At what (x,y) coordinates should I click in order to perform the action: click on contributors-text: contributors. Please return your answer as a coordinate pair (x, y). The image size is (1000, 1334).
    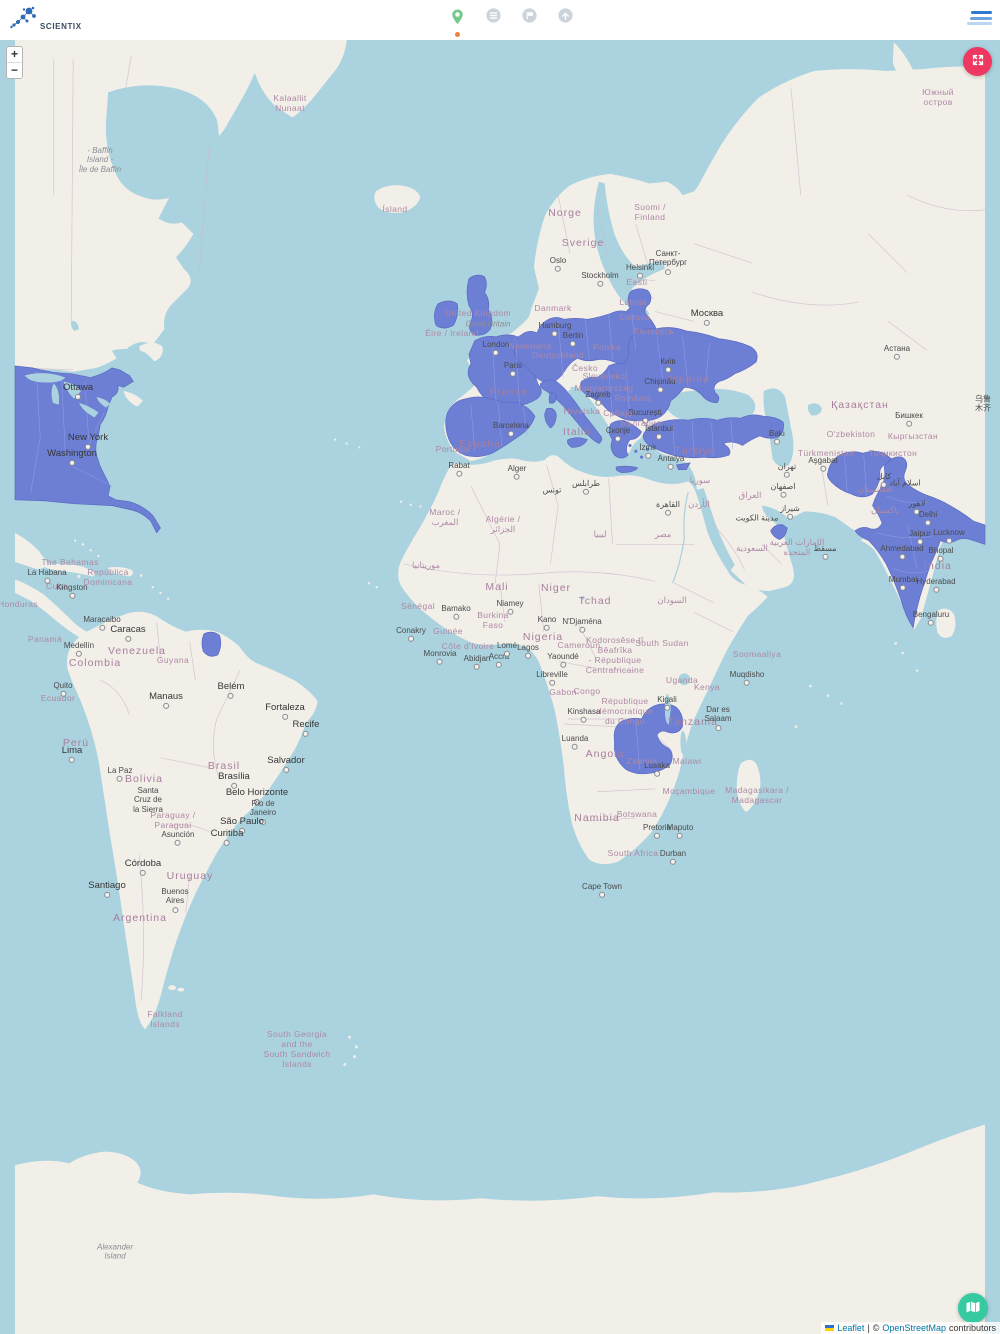
    Looking at the image, I should click on (972, 1328).